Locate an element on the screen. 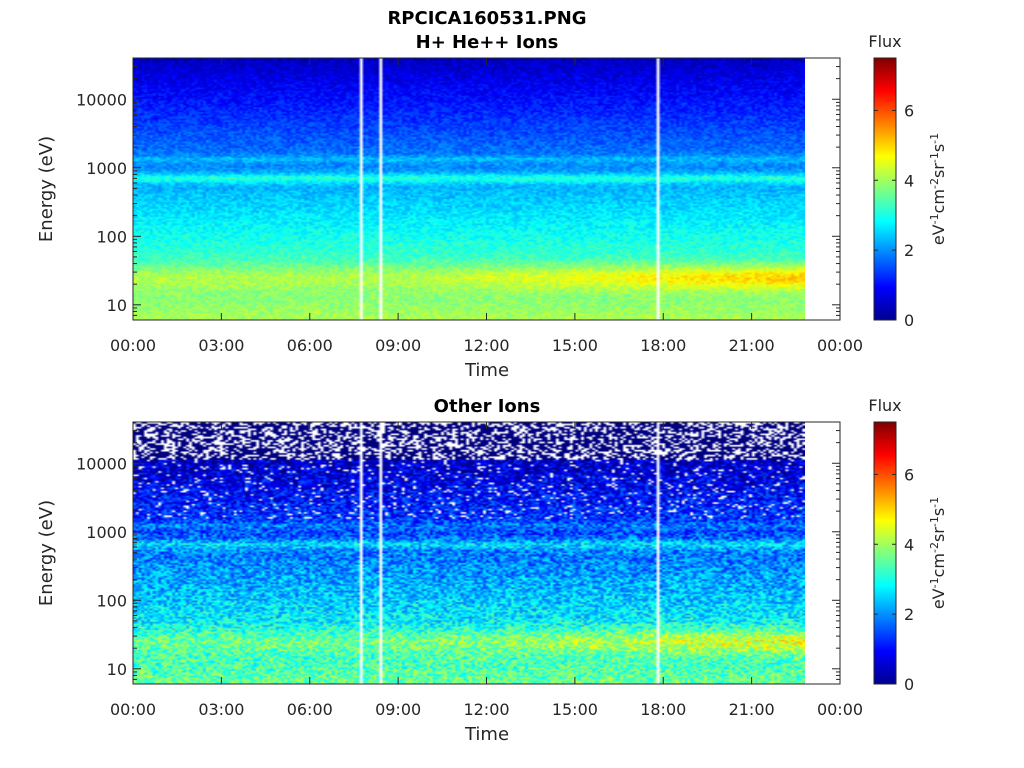 The width and height of the screenshot is (1024, 768). figure-title: RPCICA160531.PNG is located at coordinates (486, 18).